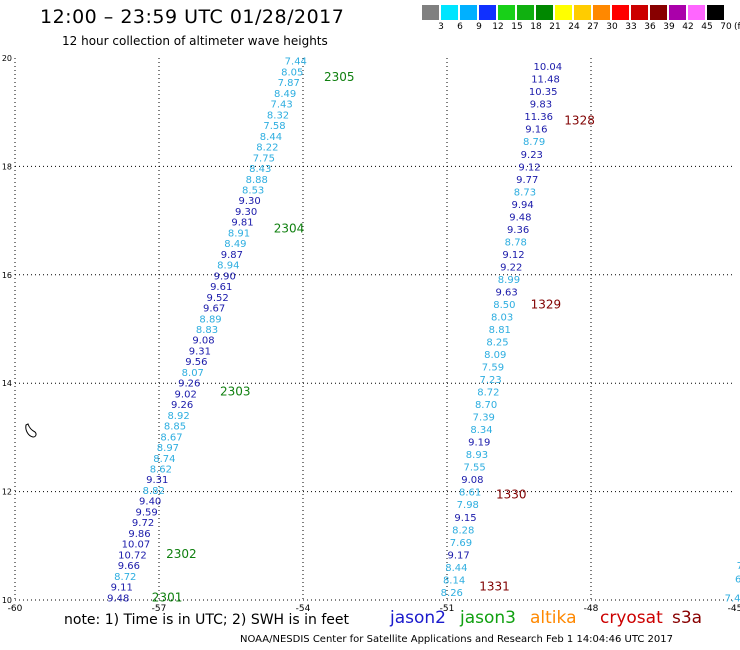  I want to click on edge-swh-value: 7, so click(738, 566).